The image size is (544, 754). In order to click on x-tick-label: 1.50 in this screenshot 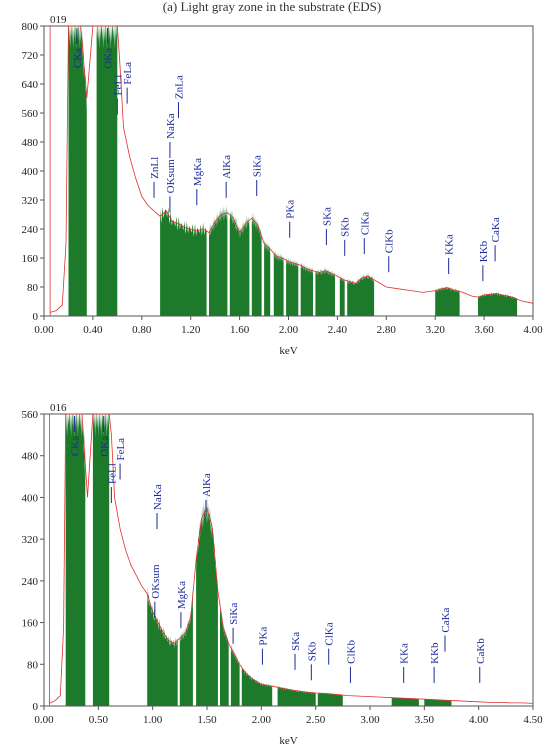, I will do `click(207, 720)`.